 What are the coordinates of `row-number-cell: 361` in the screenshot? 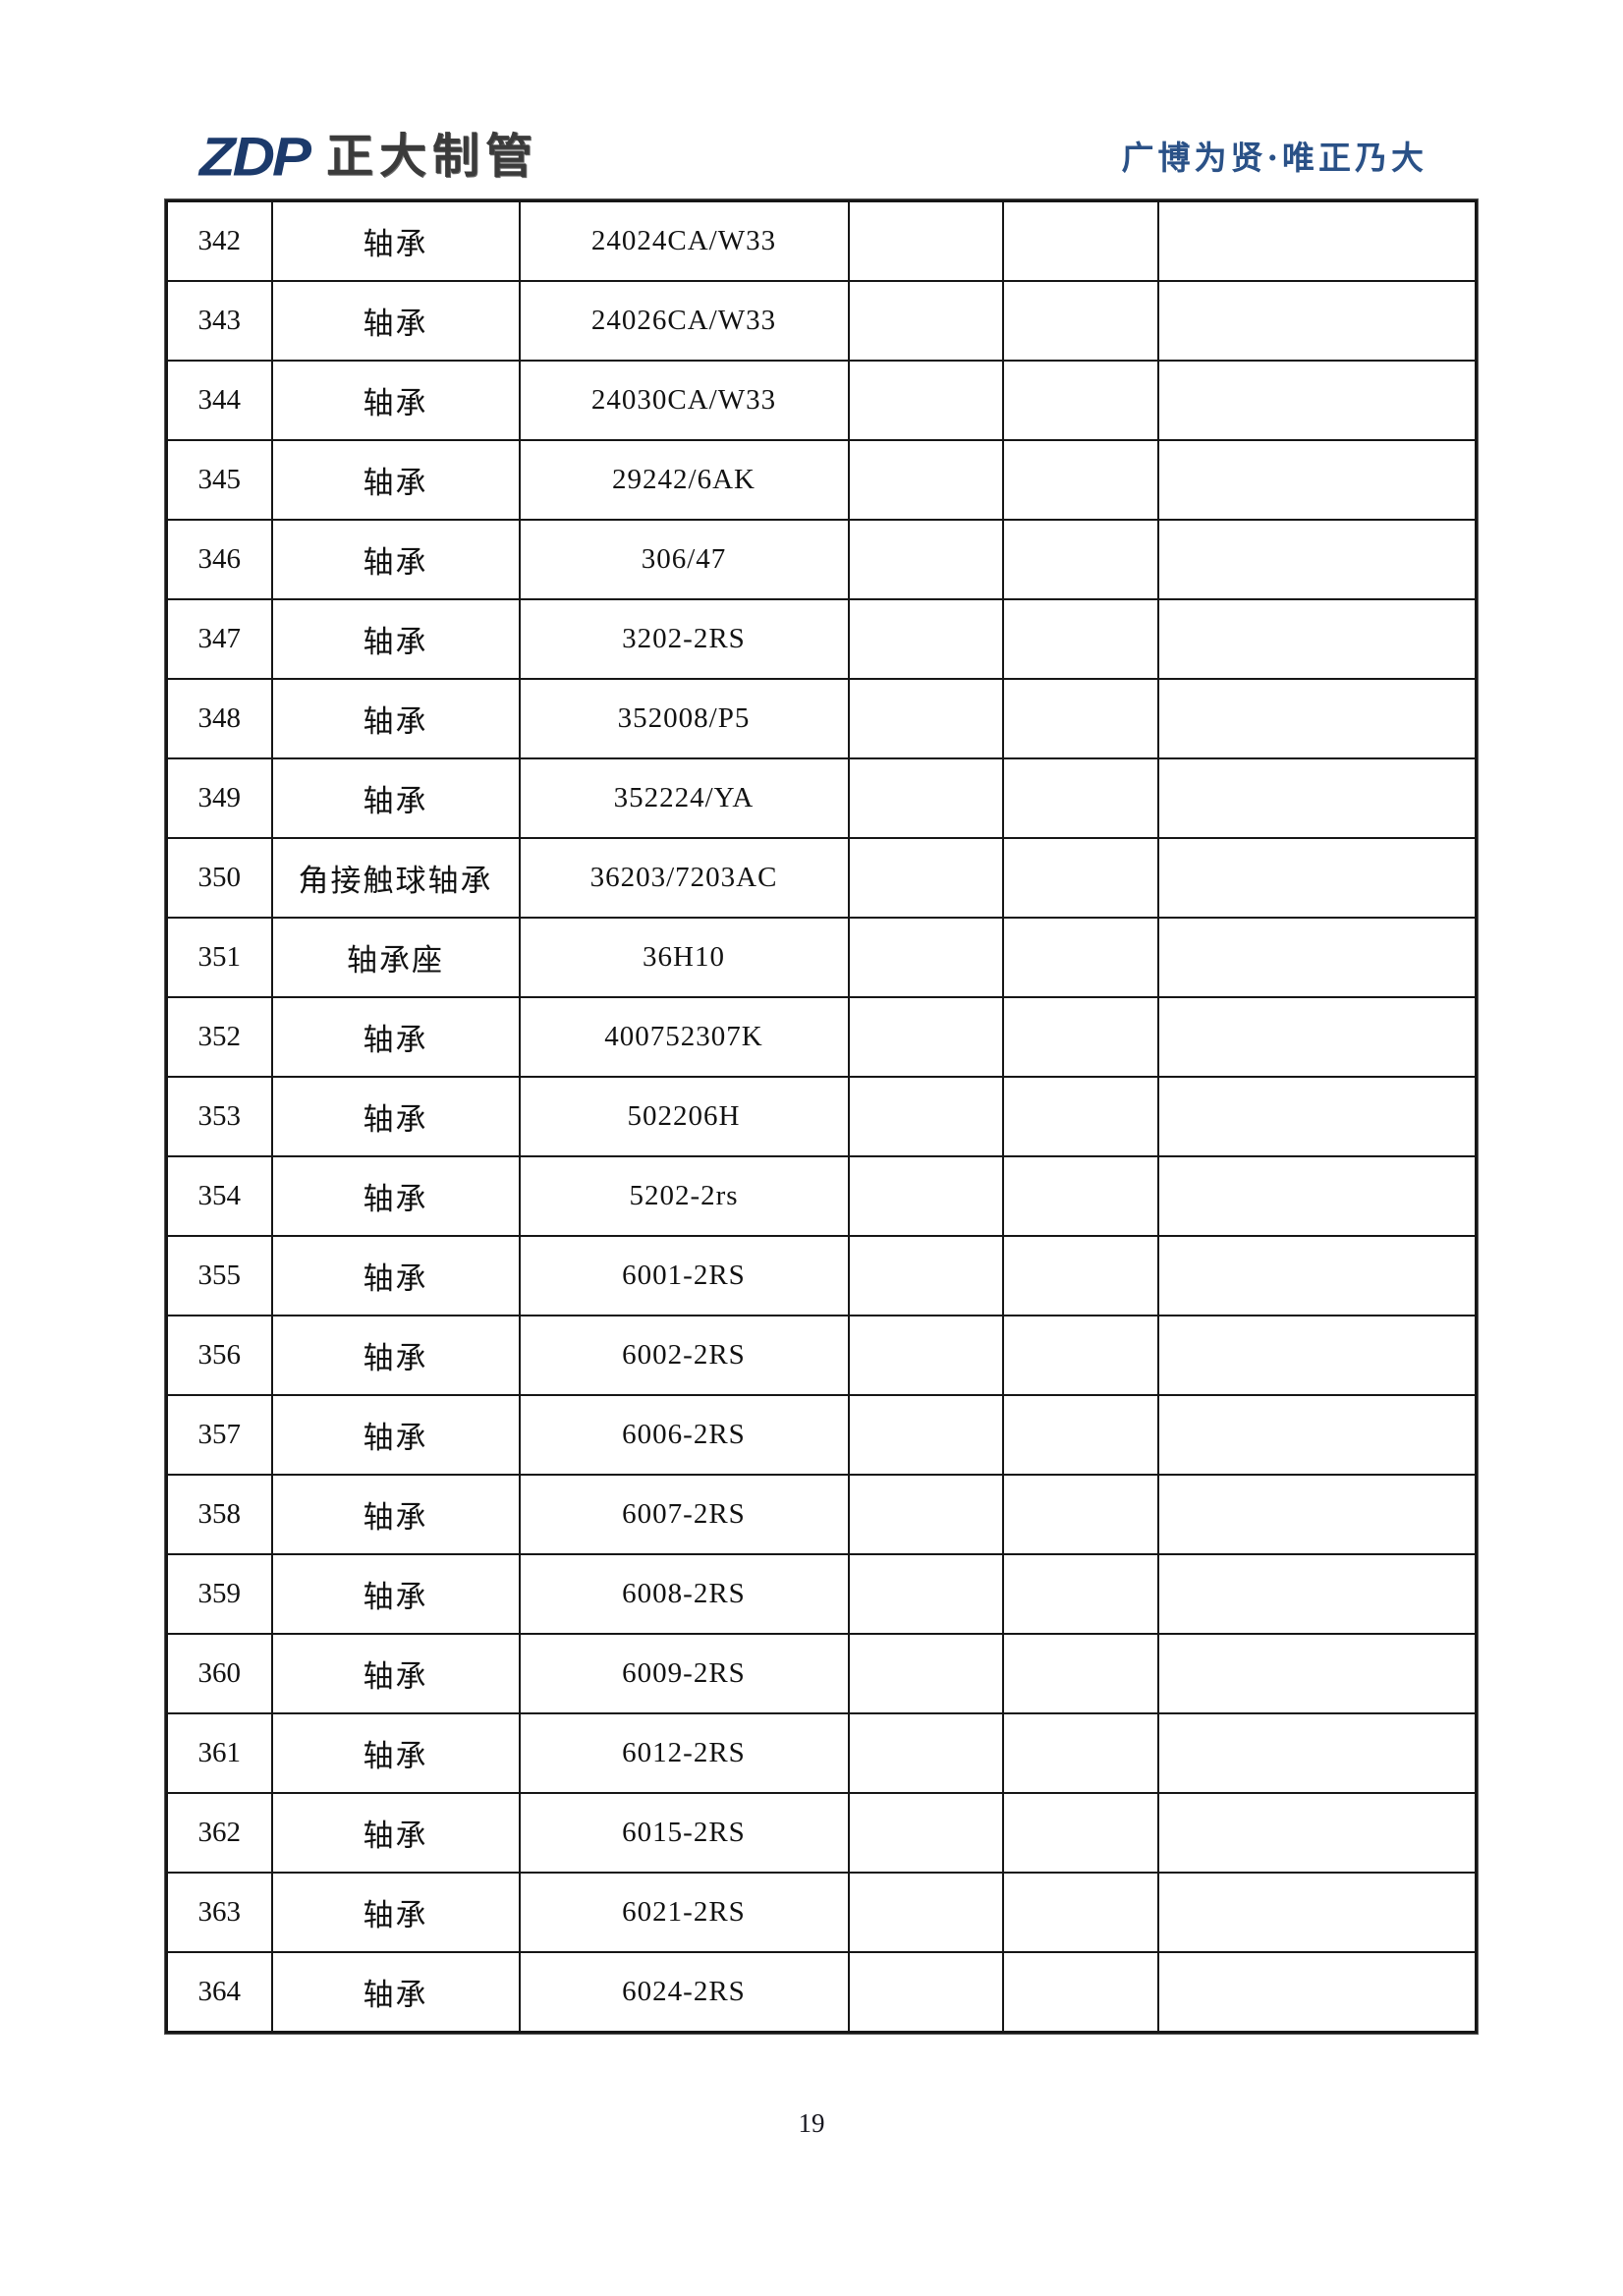 It's located at (219, 1753).